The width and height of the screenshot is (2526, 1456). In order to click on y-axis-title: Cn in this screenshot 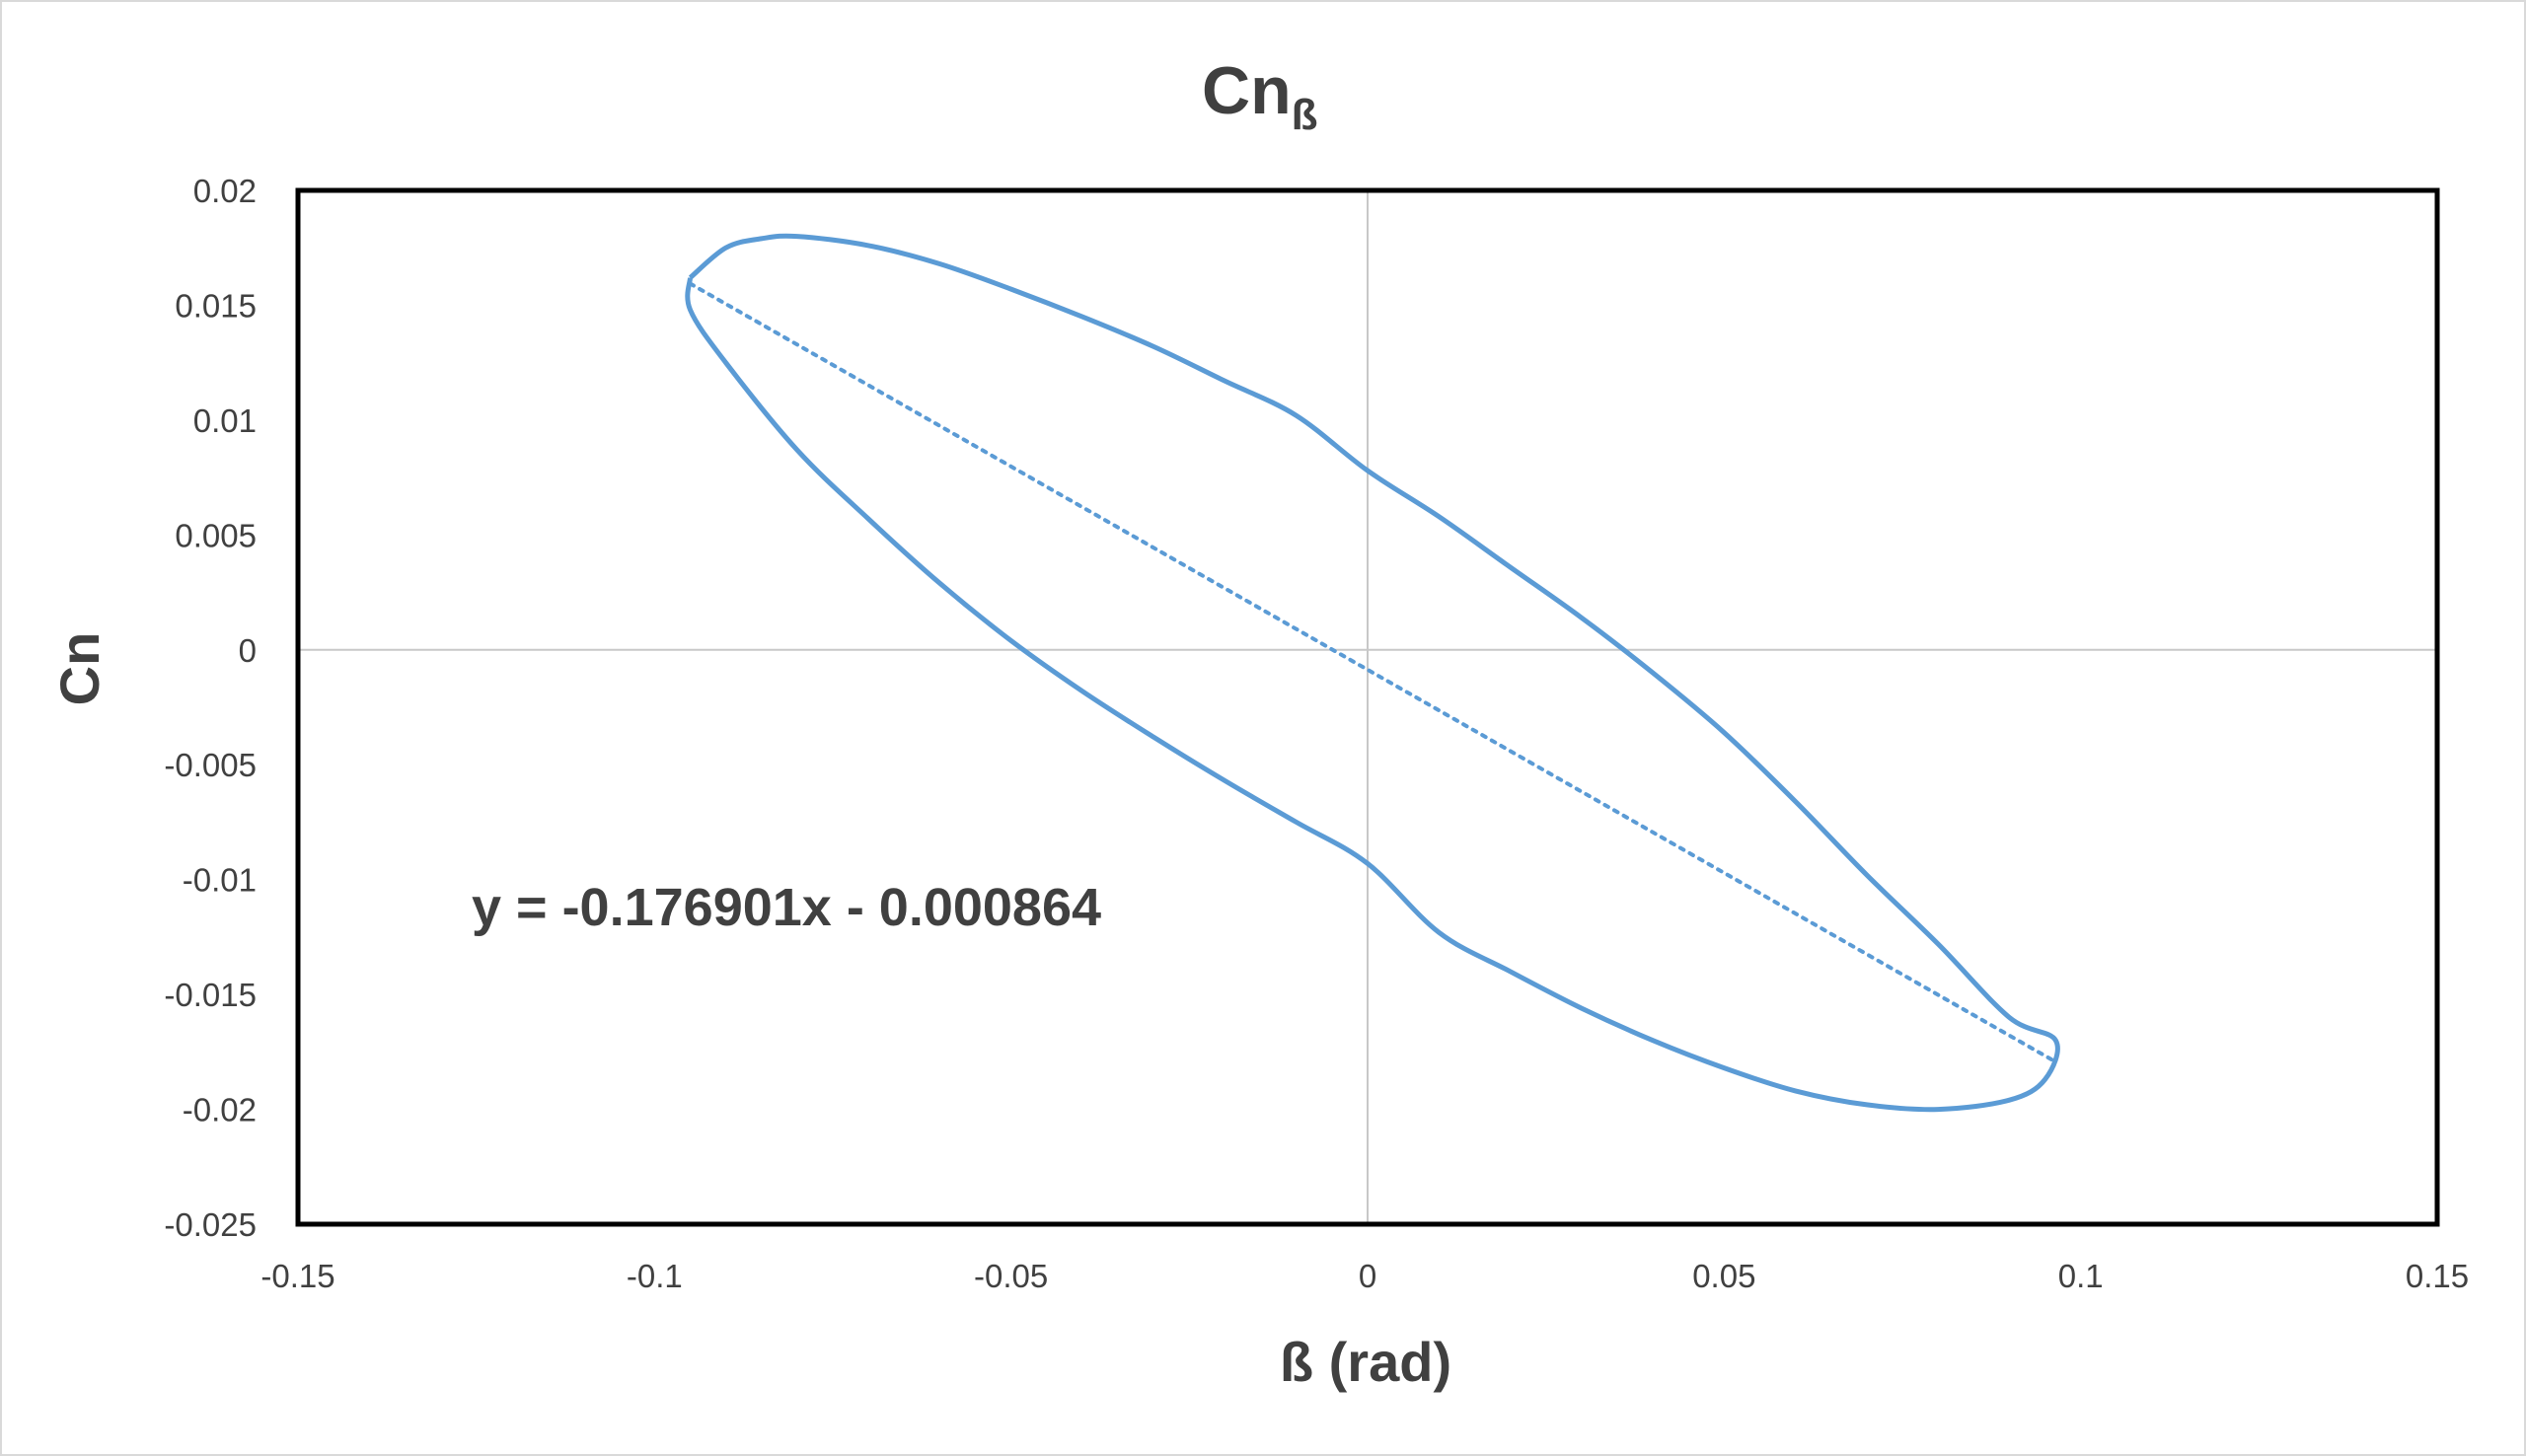, I will do `click(79, 669)`.